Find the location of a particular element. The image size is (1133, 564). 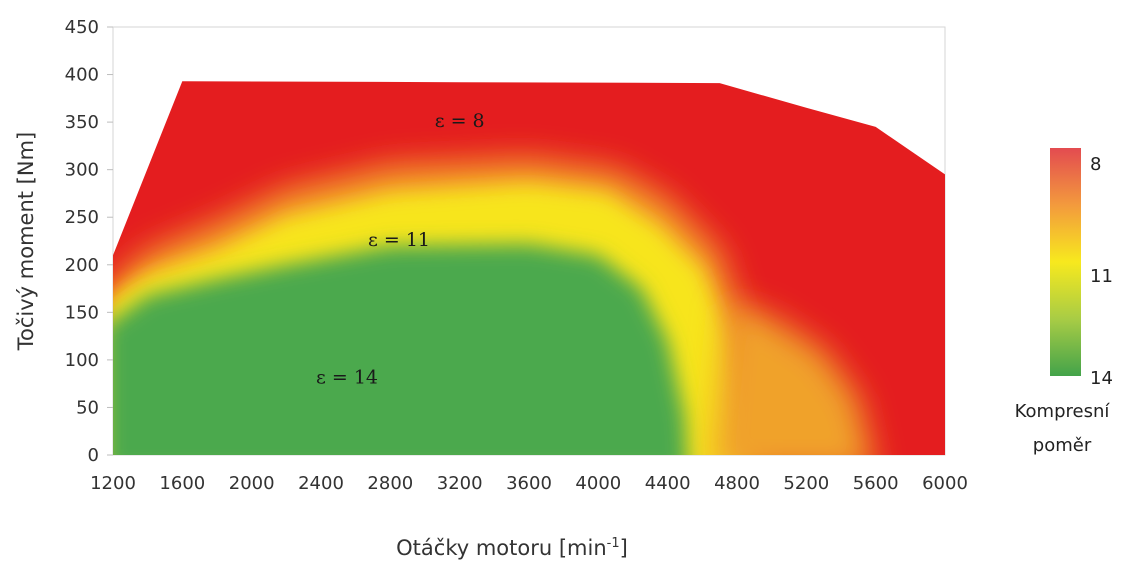

x-tick-label-5600: 5600 is located at coordinates (876, 483).